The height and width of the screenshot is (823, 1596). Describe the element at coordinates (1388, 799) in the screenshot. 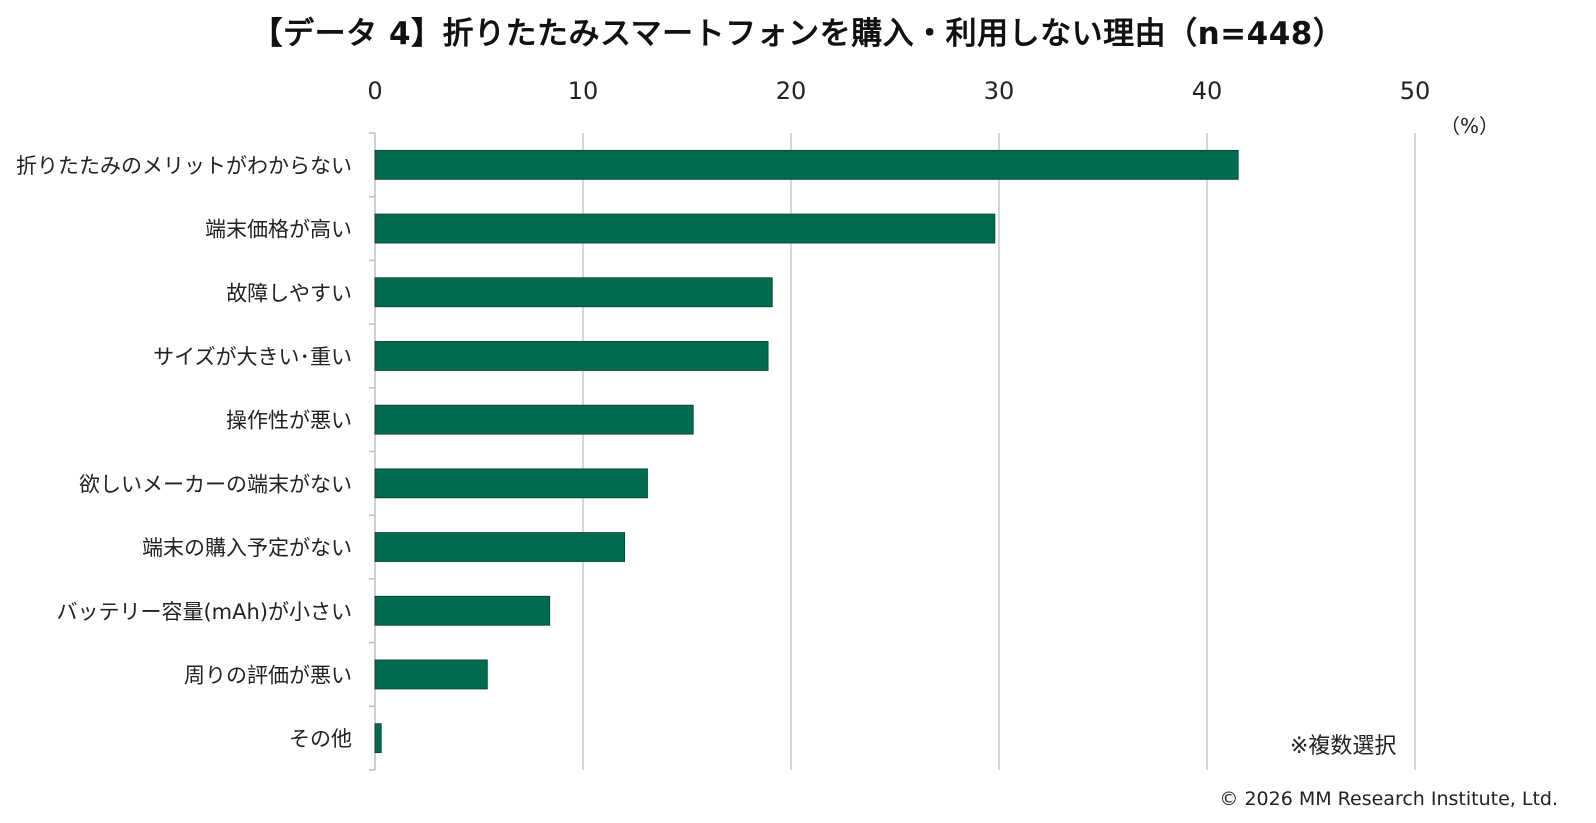

I see `copyright-text: © 2026 MM Research Institute, Ltd.` at that location.